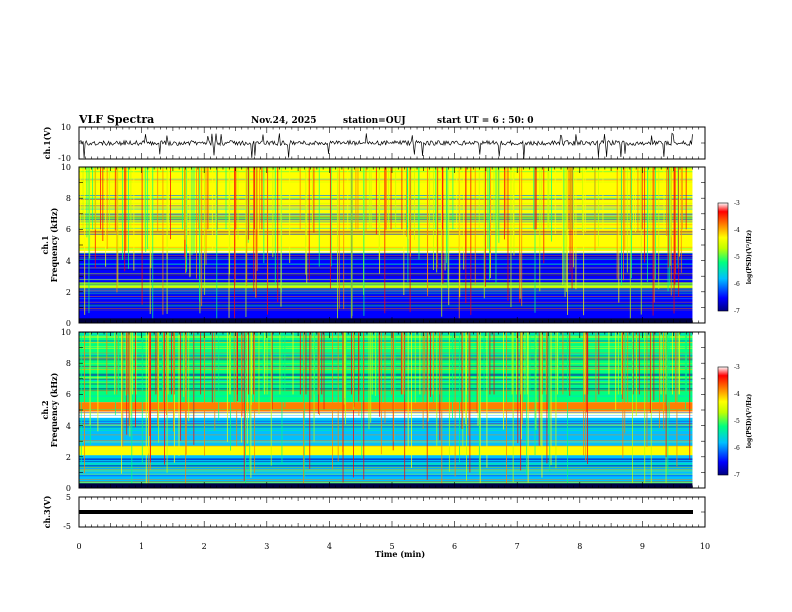 This screenshot has width=792, height=612. I want to click on x-axis-tick-labels: 0 1 2 3 4 5 6 7 8 9 10, so click(393, 546).